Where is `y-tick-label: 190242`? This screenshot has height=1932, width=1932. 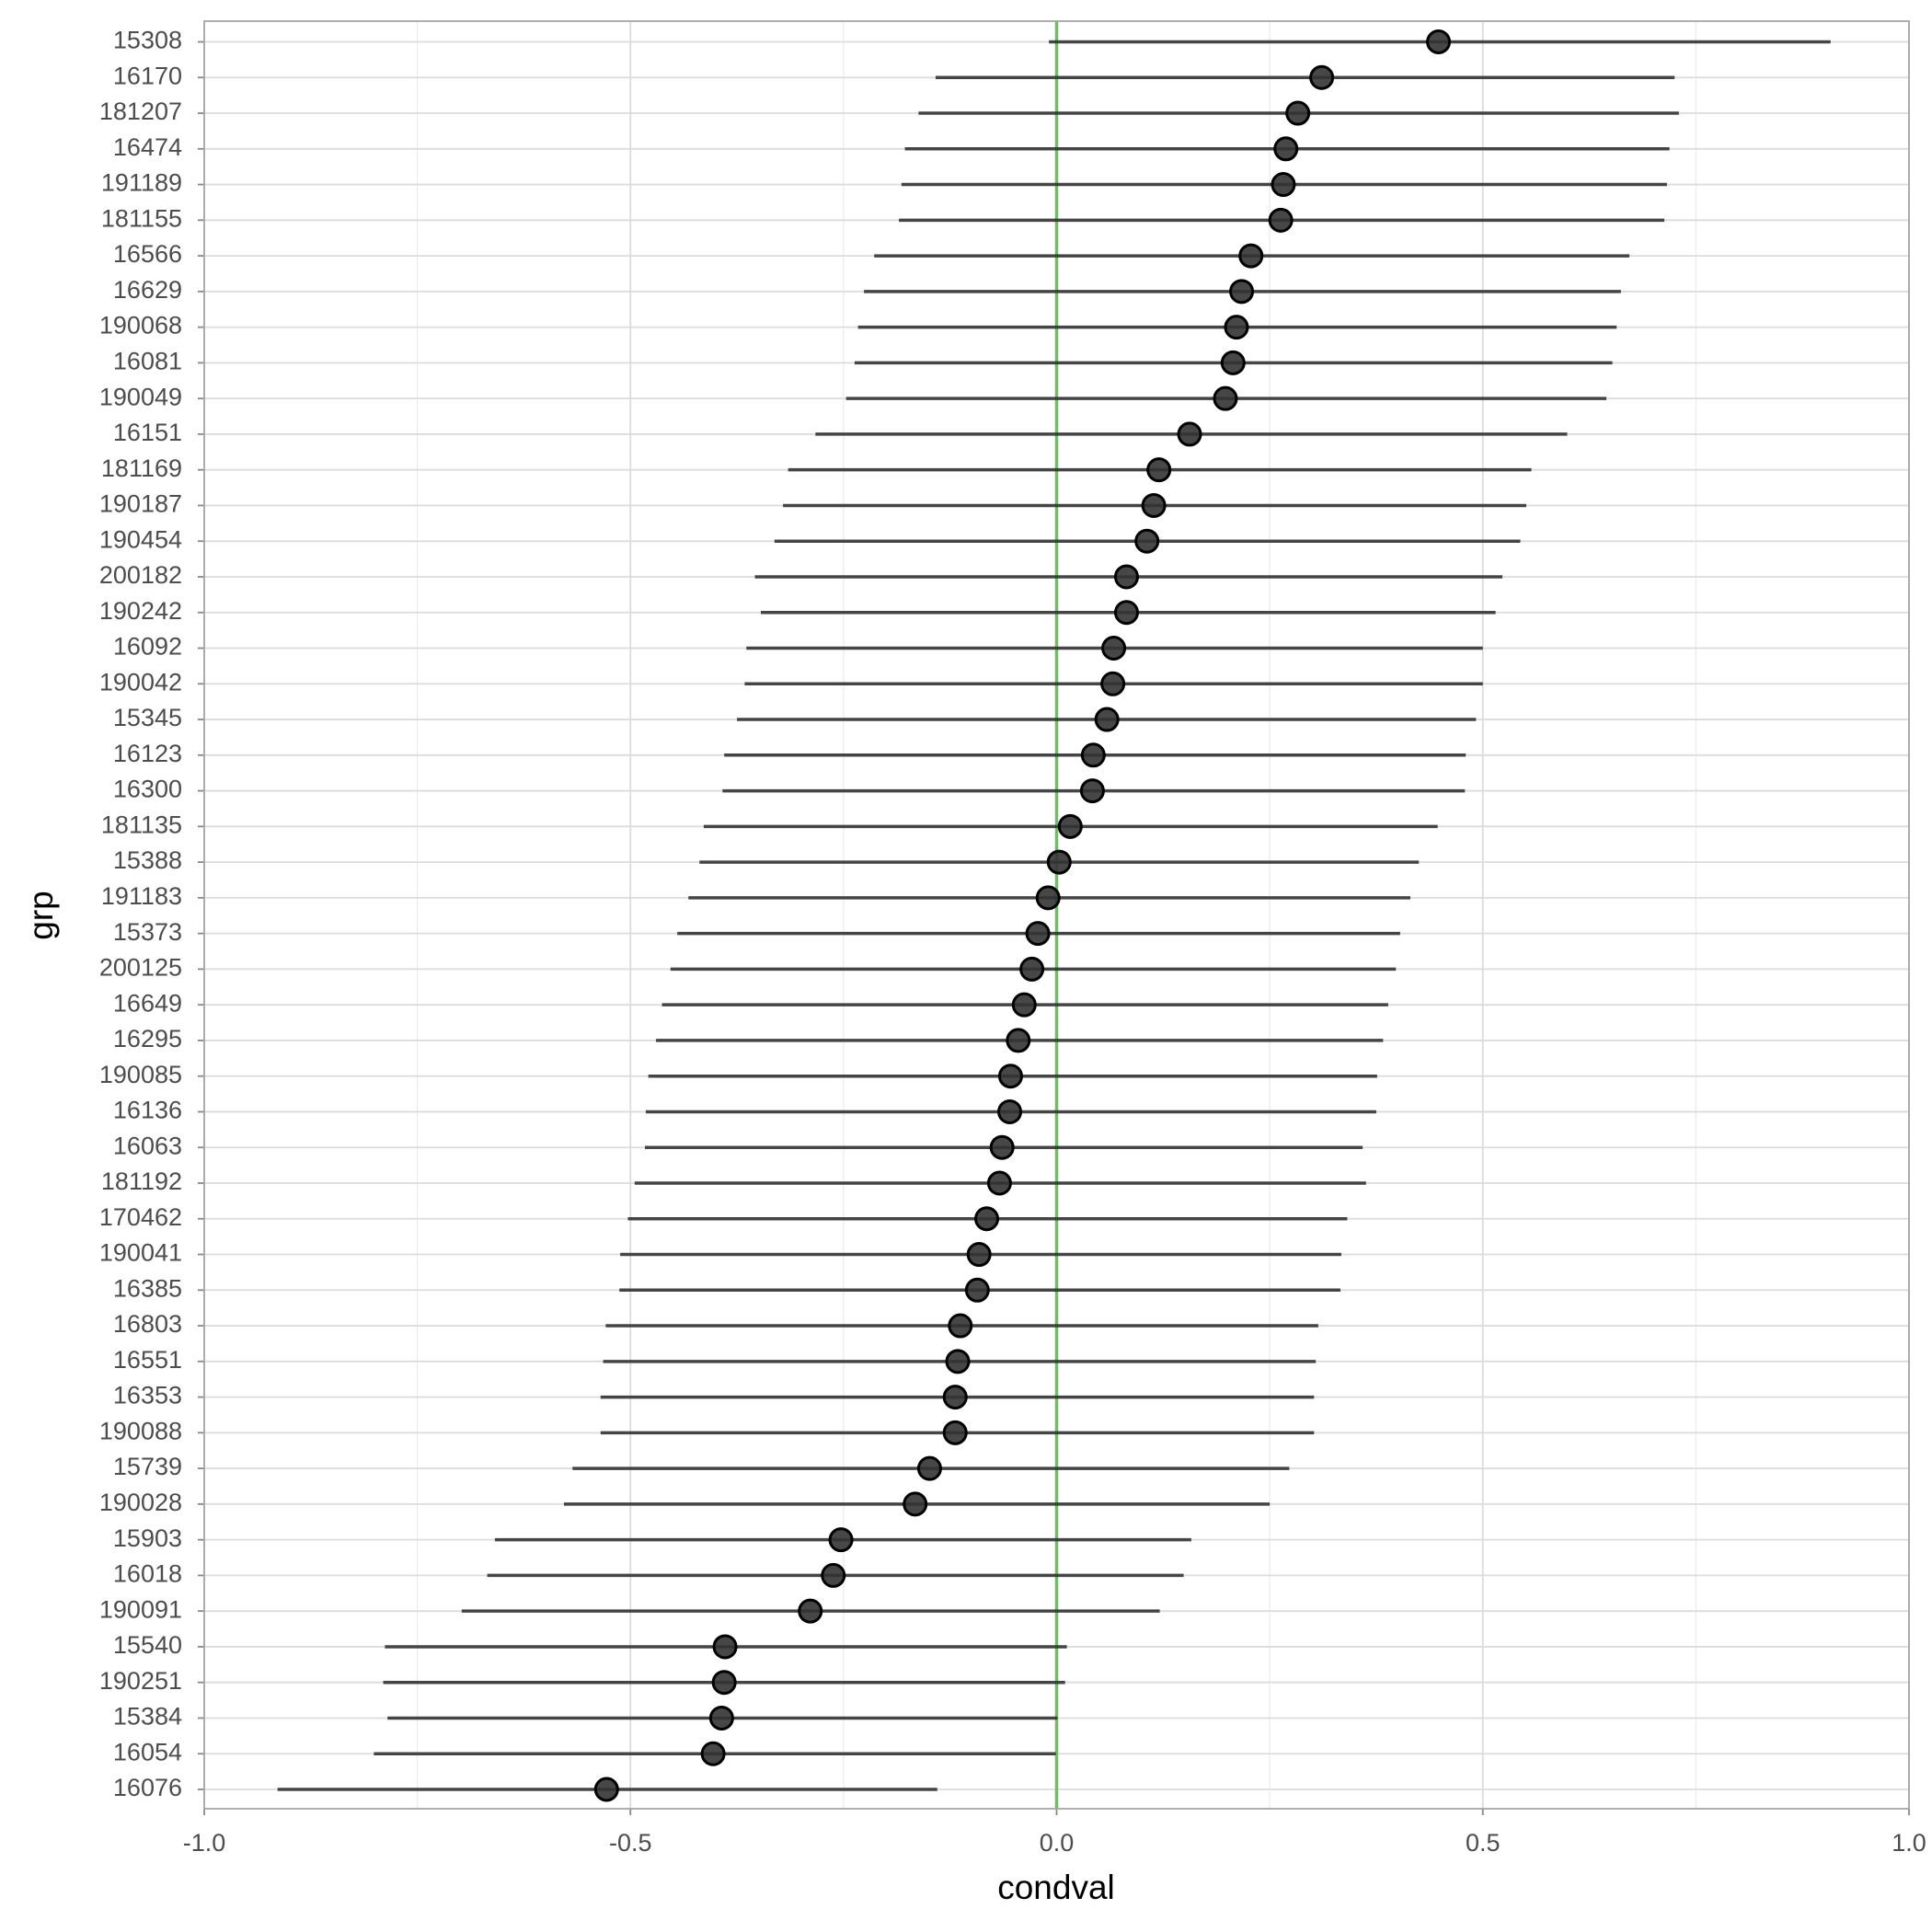
y-tick-label: 190242 is located at coordinates (140, 611).